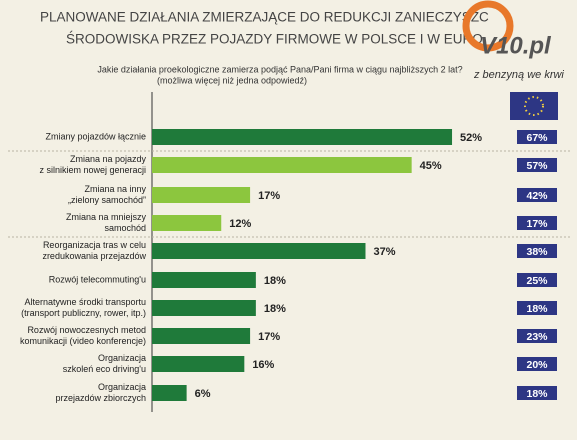 The height and width of the screenshot is (440, 577). I want to click on europe-value-label: 20%, so click(537, 365).